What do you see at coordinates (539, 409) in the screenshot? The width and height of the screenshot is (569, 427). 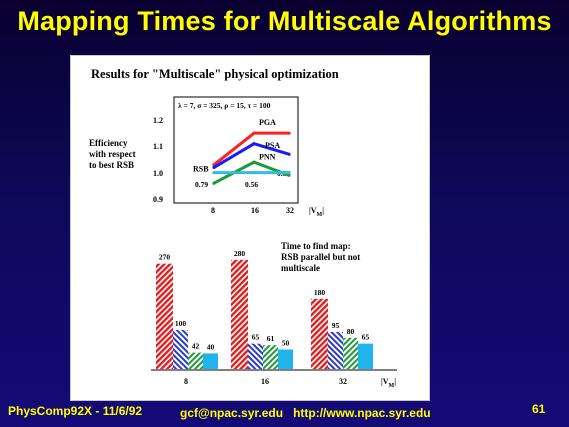 I see `page-number: 61` at bounding box center [539, 409].